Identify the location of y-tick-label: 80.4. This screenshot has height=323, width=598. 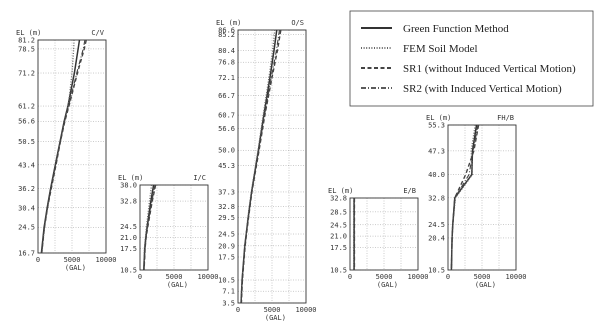
(226, 51).